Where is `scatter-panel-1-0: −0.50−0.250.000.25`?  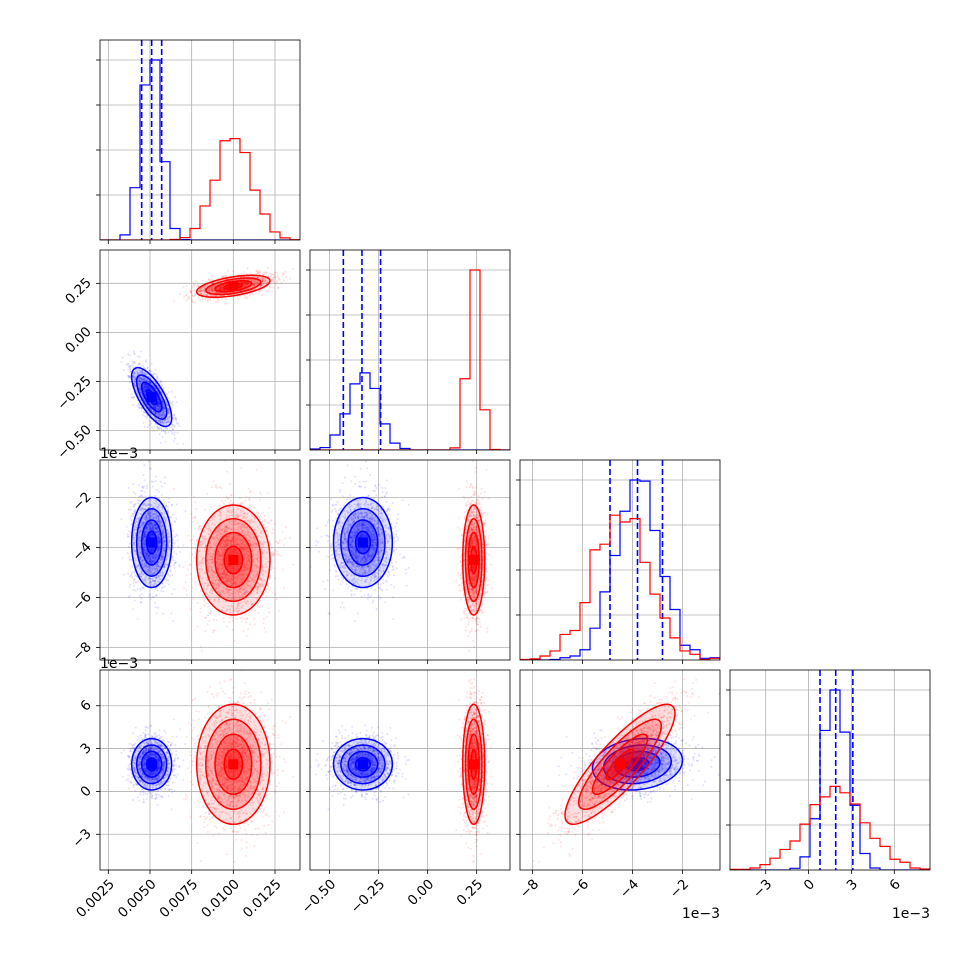
scatter-panel-1-0: −0.50−0.250.000.25 is located at coordinates (177, 355).